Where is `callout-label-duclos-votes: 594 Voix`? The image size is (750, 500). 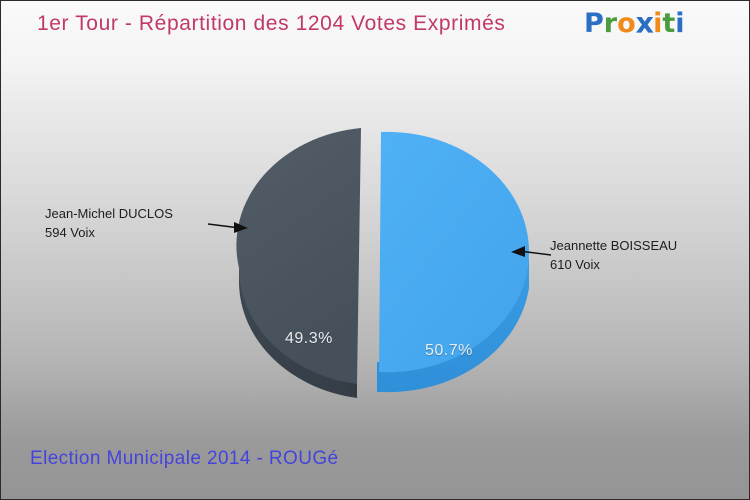
callout-label-duclos-votes: 594 Voix is located at coordinates (70, 232).